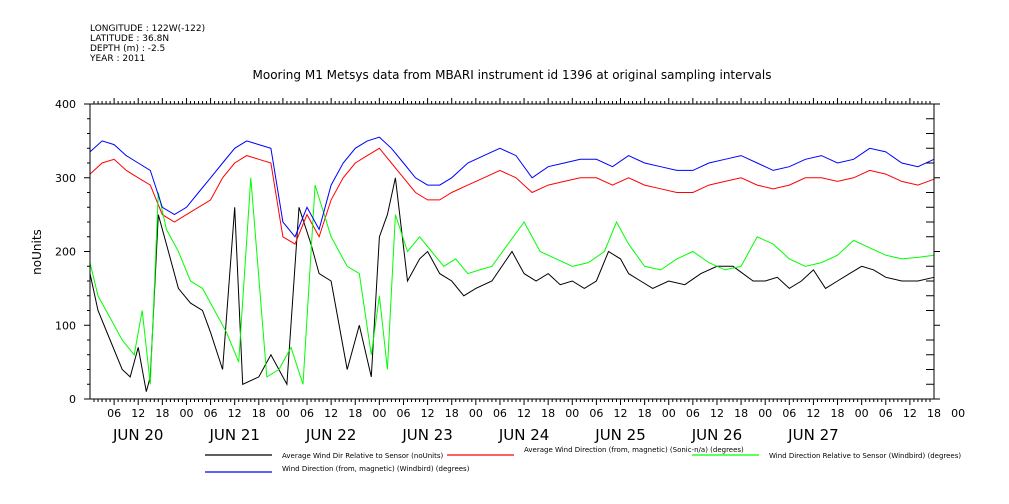 Image resolution: width=1009 pixels, height=504 pixels. What do you see at coordinates (37, 252) in the screenshot?
I see `y-axis-label: noUnits` at bounding box center [37, 252].